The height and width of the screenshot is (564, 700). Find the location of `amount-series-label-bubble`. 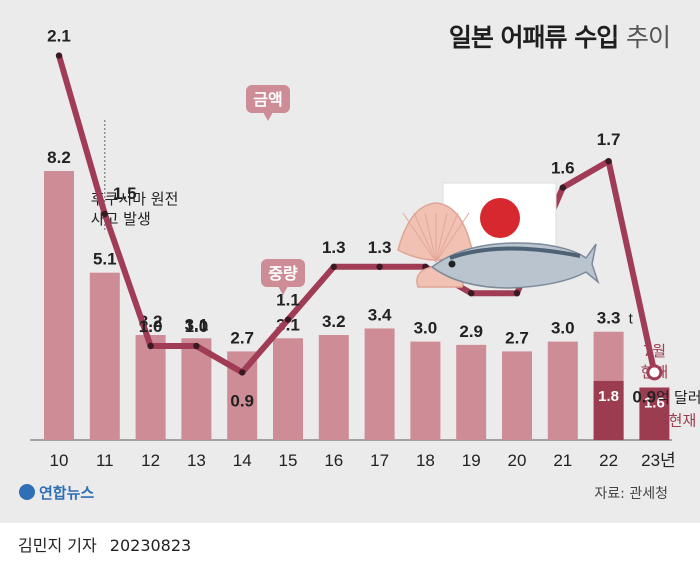

amount-series-label-bubble is located at coordinates (268, 99).